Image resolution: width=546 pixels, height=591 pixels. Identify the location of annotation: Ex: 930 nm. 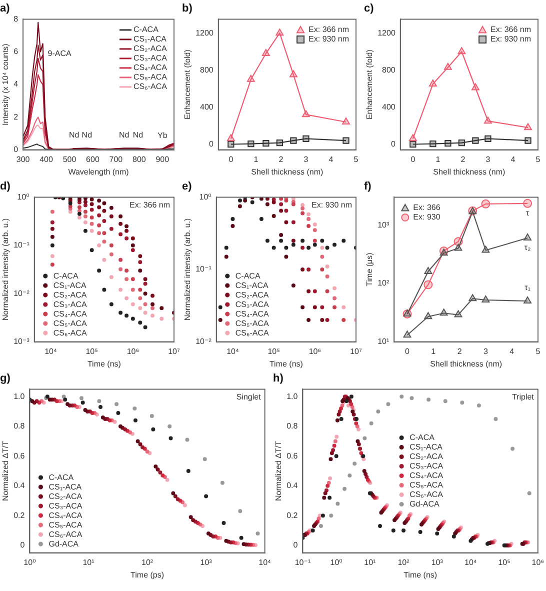
(332, 205).